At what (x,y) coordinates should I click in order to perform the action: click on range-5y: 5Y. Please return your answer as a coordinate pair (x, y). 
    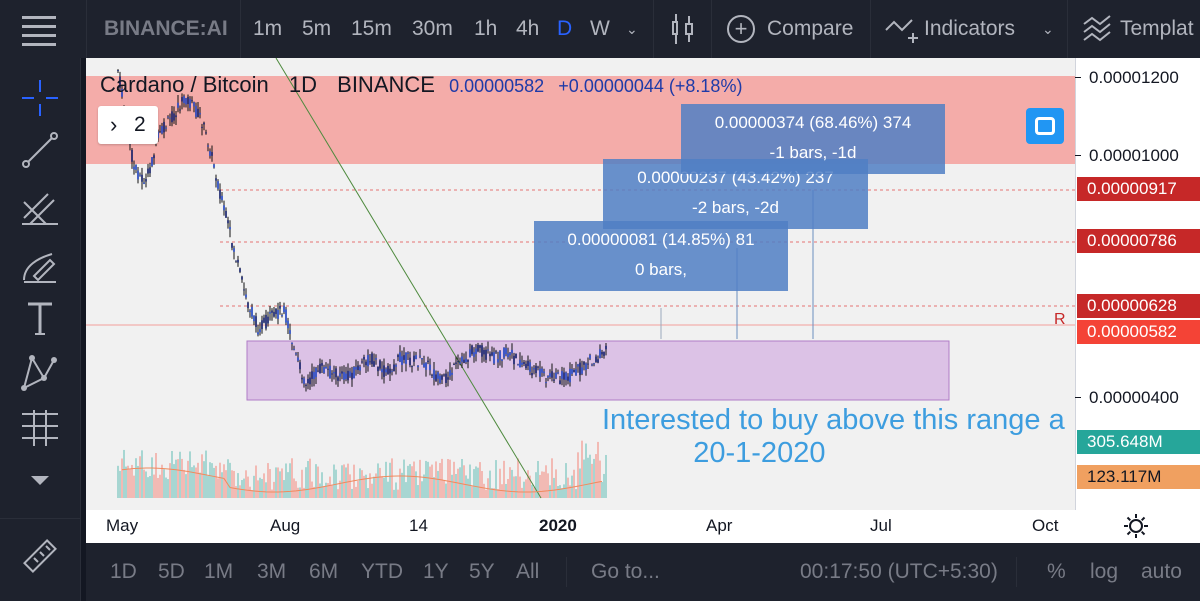
    Looking at the image, I should click on (482, 571).